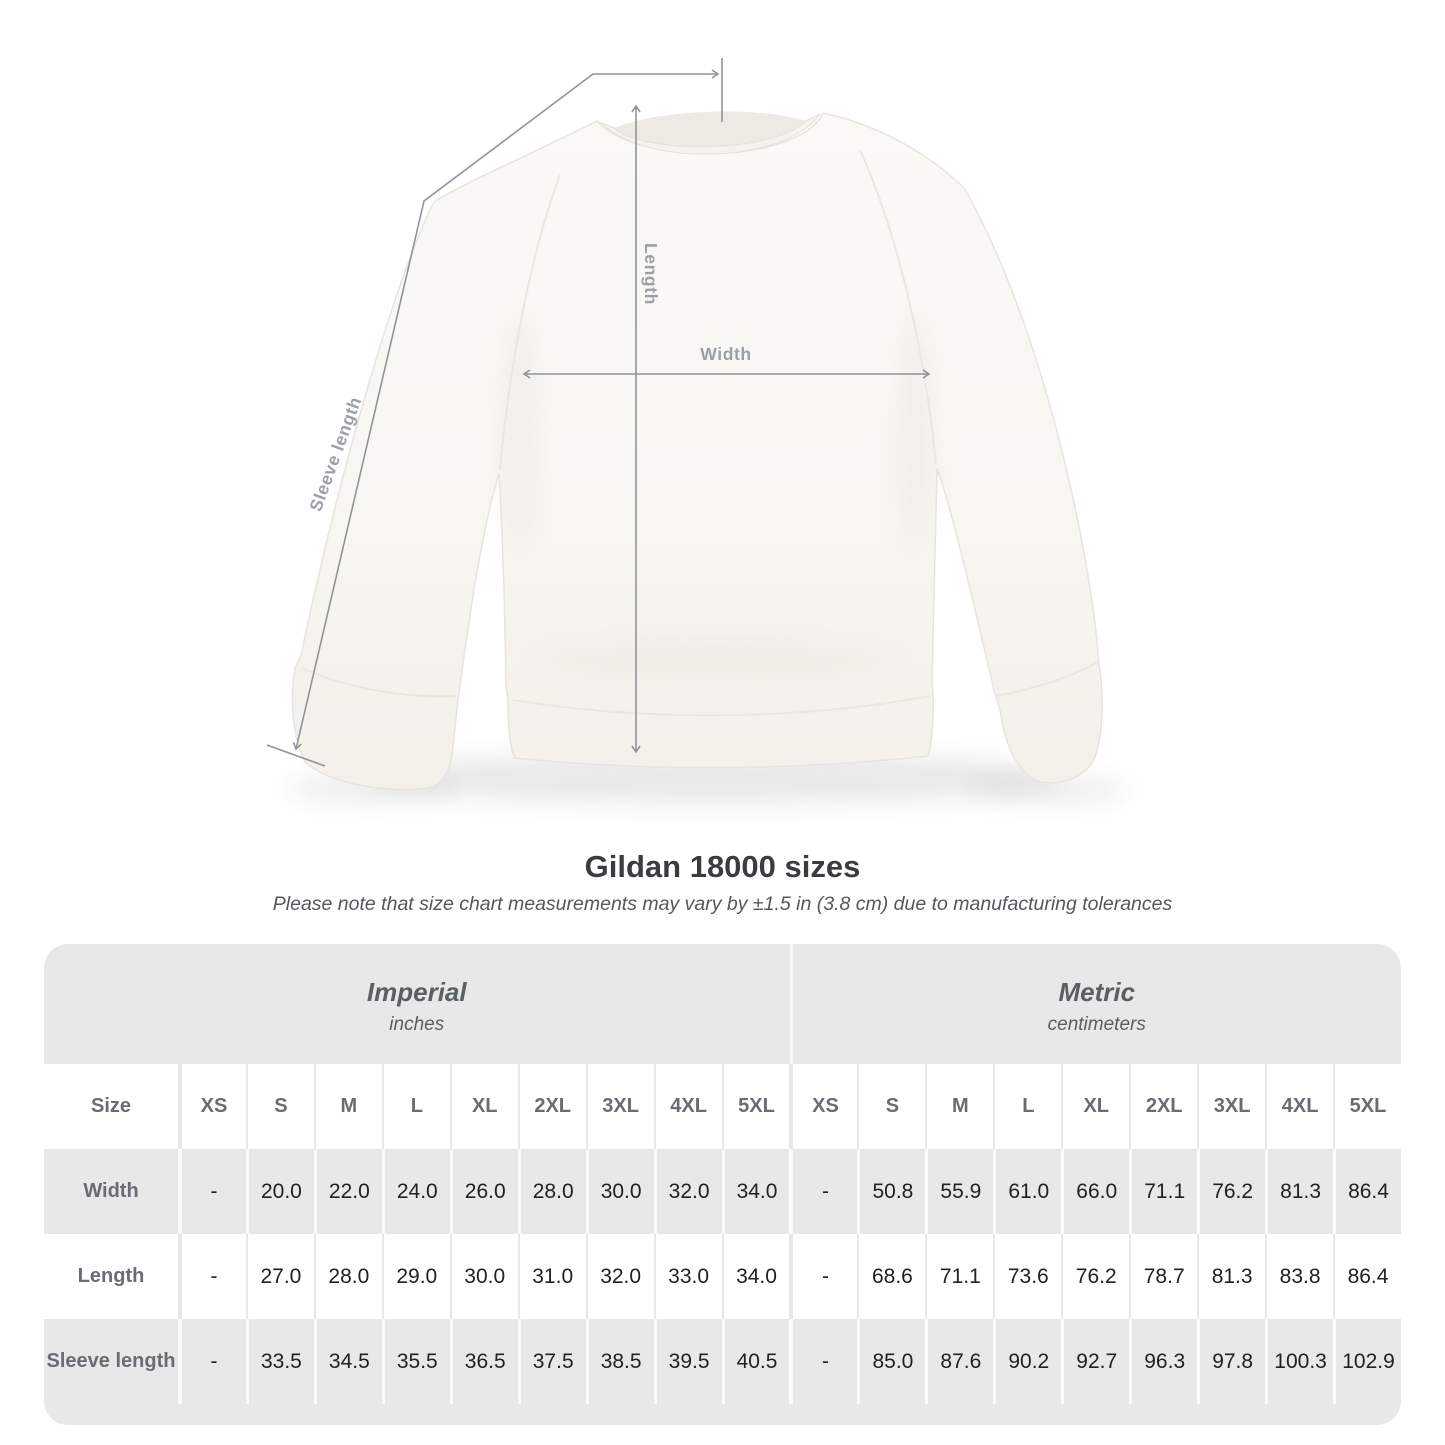 This screenshot has height=1445, width=1445. Describe the element at coordinates (1097, 991) in the screenshot. I see `metric-title: Metric` at that location.